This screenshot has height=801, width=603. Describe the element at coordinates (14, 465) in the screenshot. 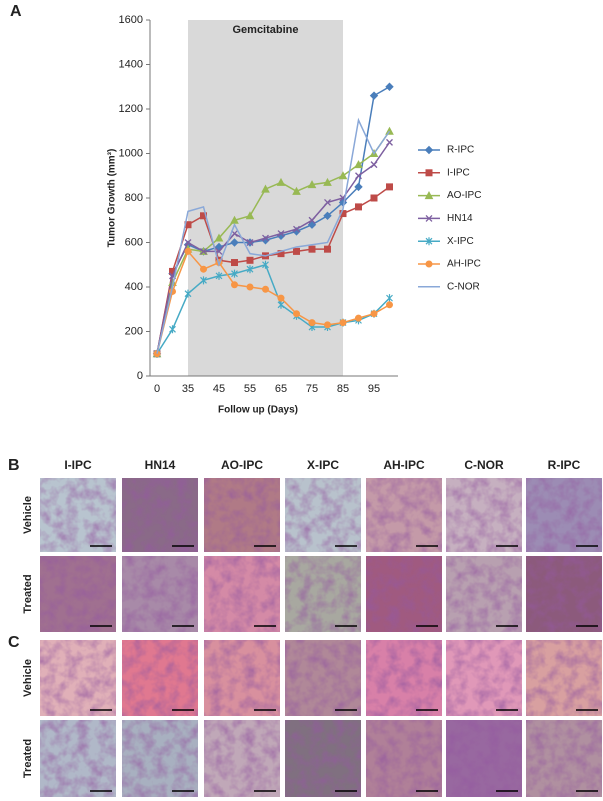

I see `panel-label: B` at that location.